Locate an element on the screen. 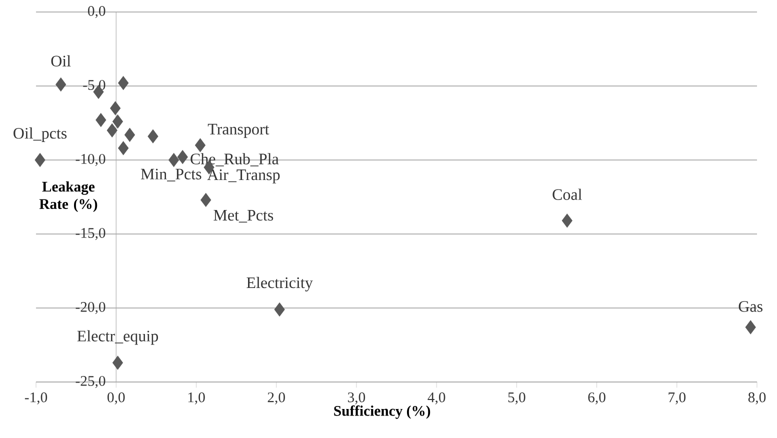 This screenshot has width=777, height=438. x-tick-label: 1,0 is located at coordinates (196, 398).